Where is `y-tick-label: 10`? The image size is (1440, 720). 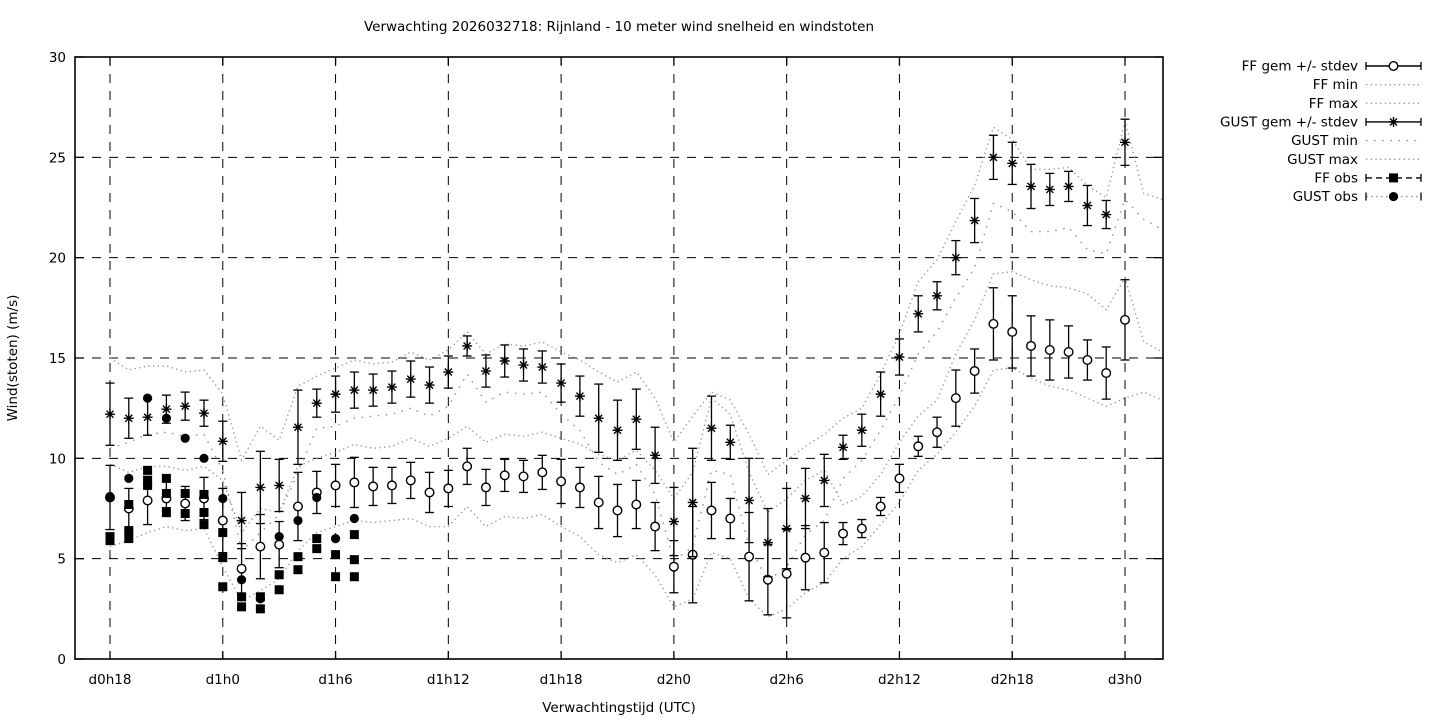
y-tick-label: 10 is located at coordinates (57, 459).